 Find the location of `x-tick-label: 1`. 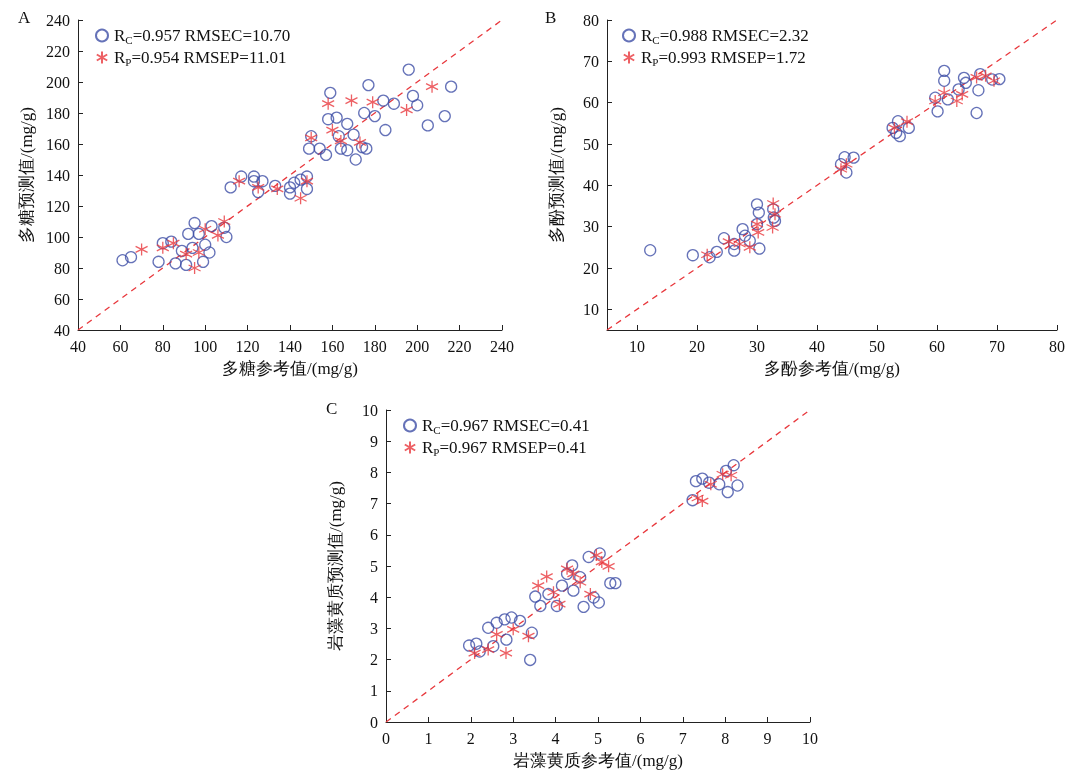

x-tick-label: 1 is located at coordinates (428, 738).